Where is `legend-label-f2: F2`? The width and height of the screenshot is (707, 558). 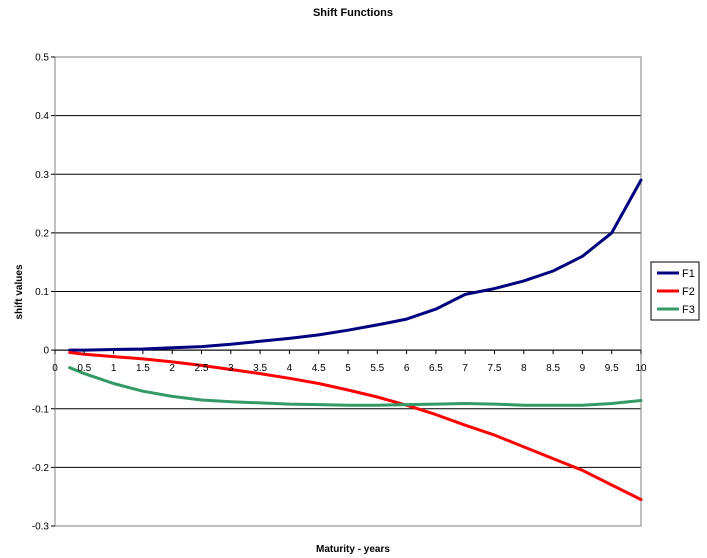 legend-label-f2: F2 is located at coordinates (688, 292).